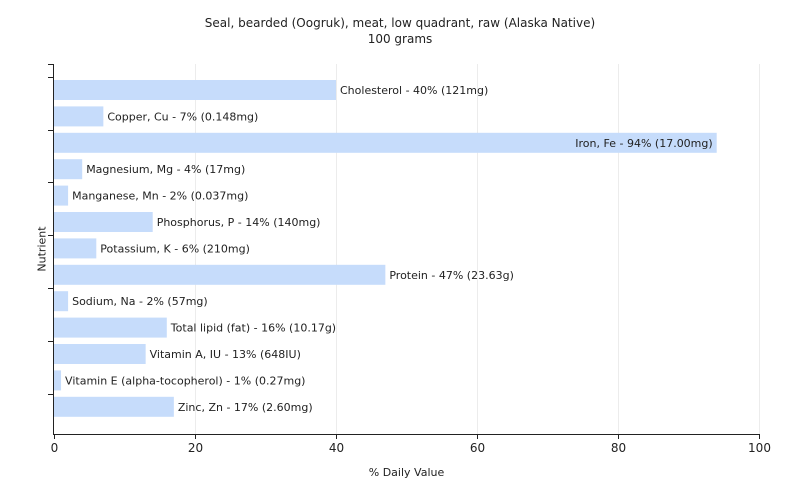 This screenshot has width=800, height=500. Describe the element at coordinates (643, 143) in the screenshot. I see `bar-label: Iron, Fe - 94% (17.00mg)` at that location.